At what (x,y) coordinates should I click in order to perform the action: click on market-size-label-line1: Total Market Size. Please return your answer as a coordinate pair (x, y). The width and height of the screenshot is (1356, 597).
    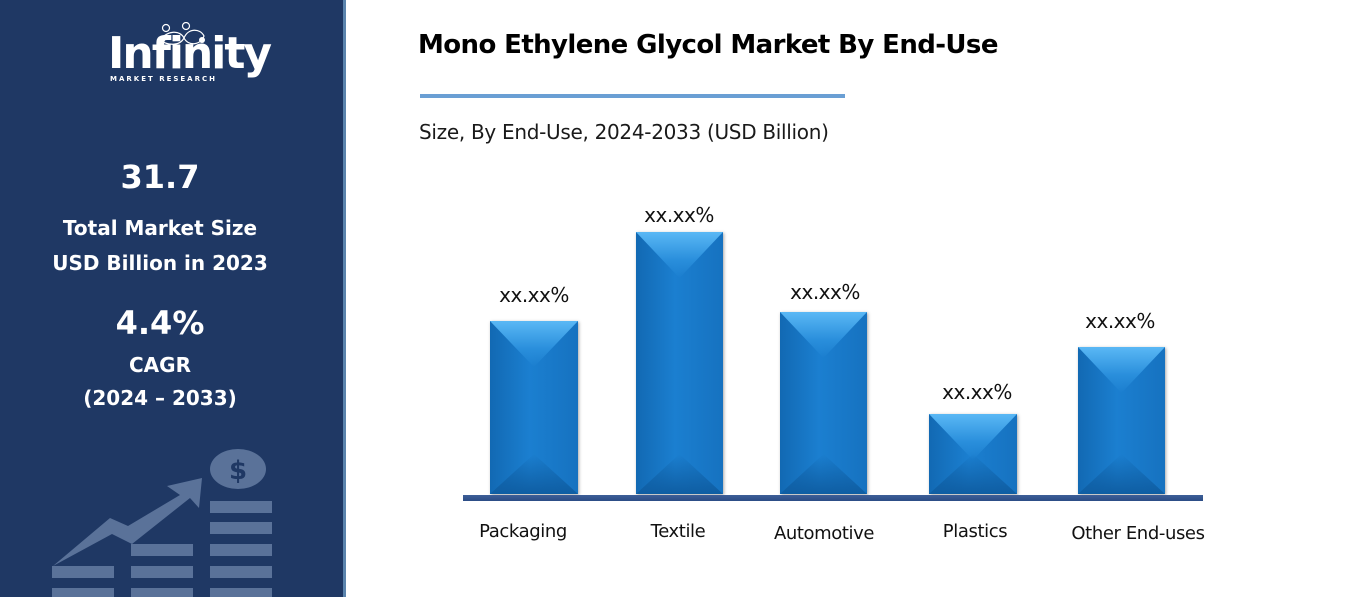
    Looking at the image, I should click on (160, 228).